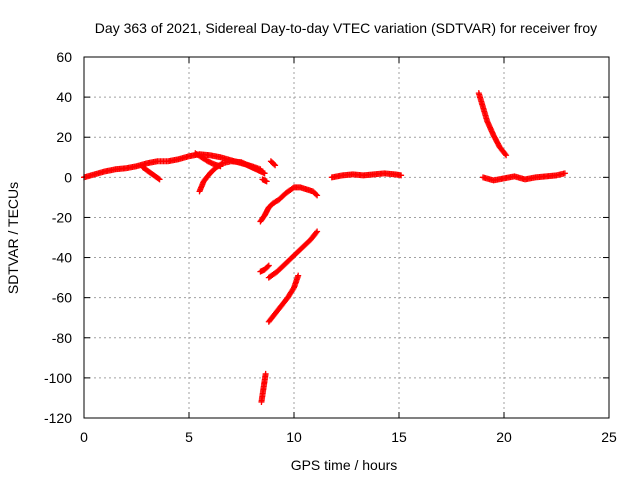 The image size is (640, 480). I want to click on series-arc10, so click(293, 254).